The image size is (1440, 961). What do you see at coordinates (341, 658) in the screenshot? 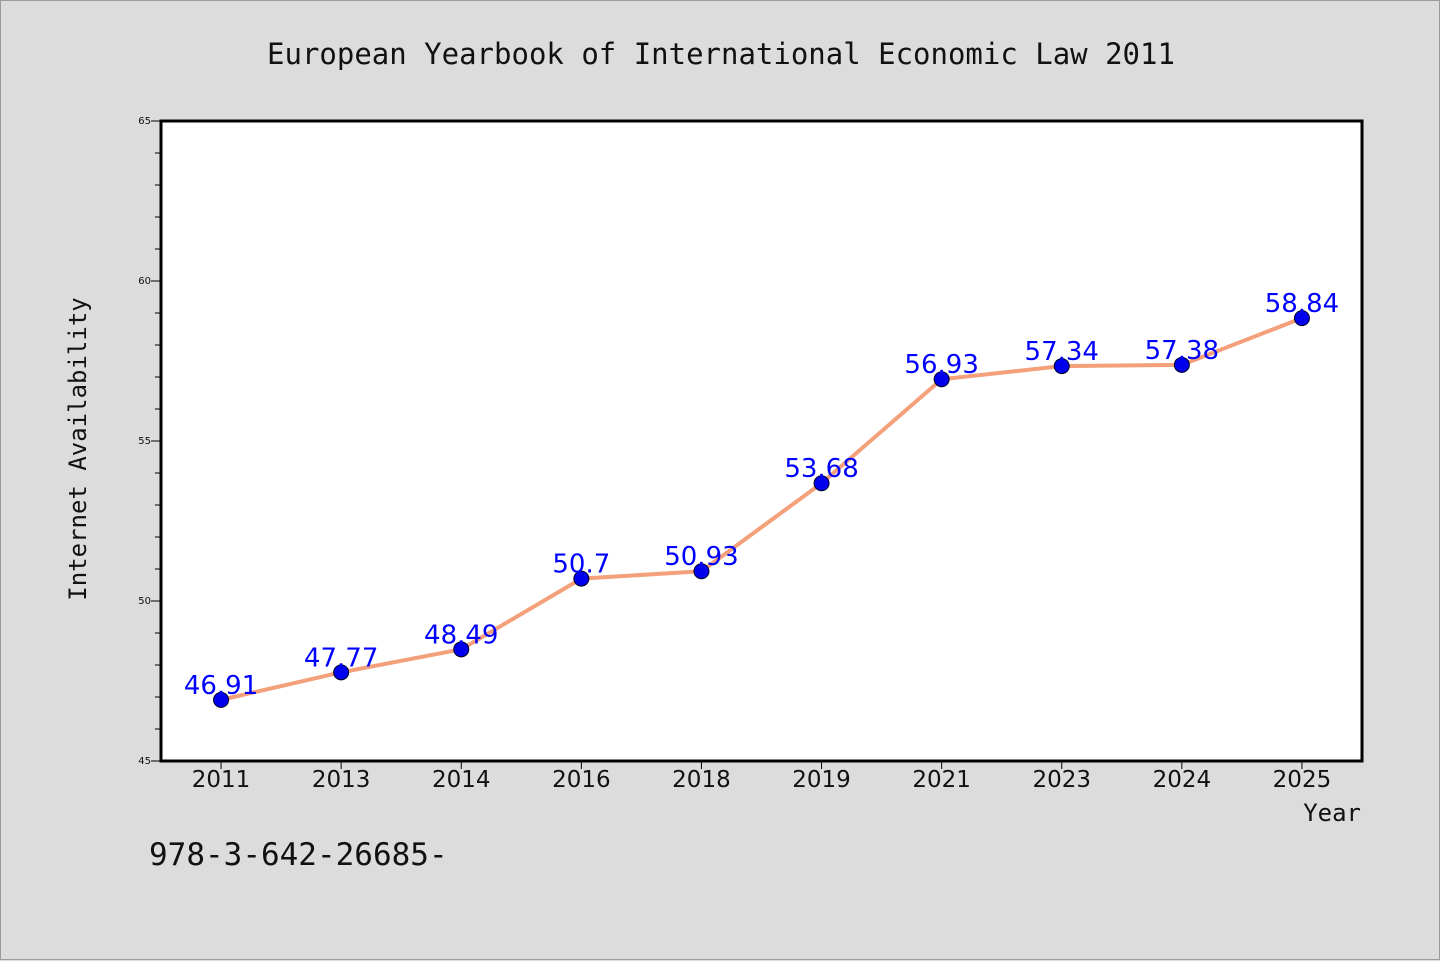
I see `data-label: 47.77` at bounding box center [341, 658].